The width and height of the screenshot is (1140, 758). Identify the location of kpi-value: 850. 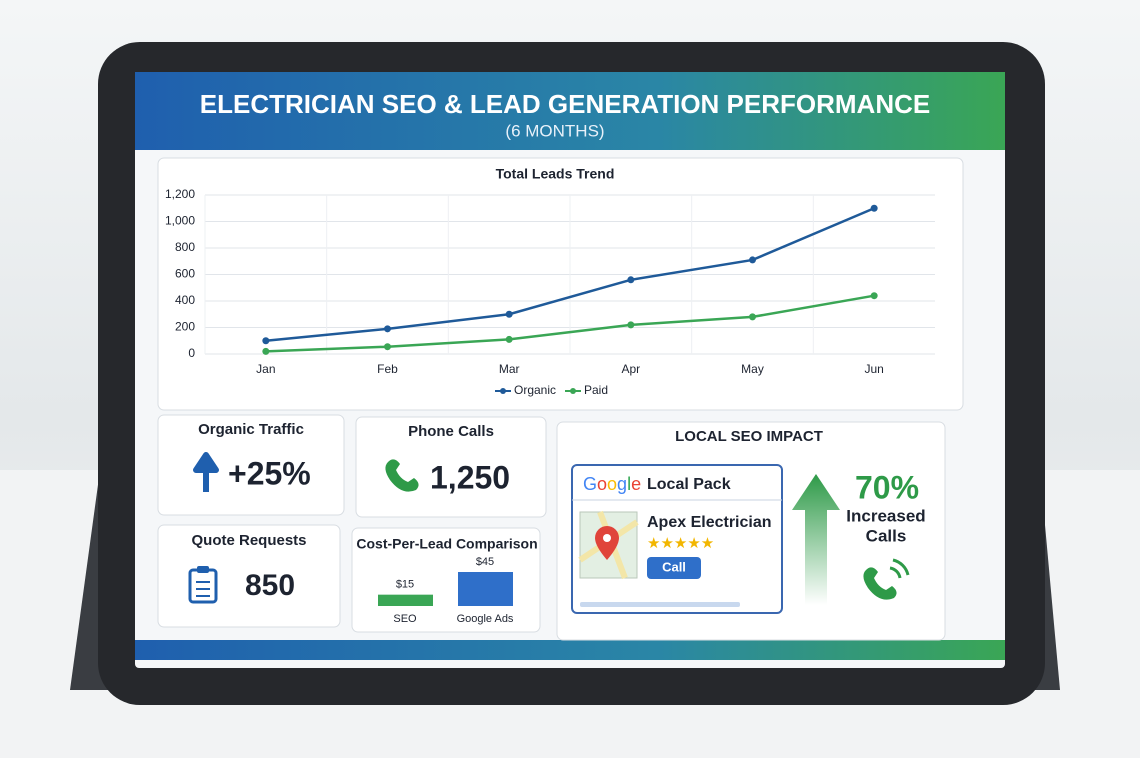
(270, 585).